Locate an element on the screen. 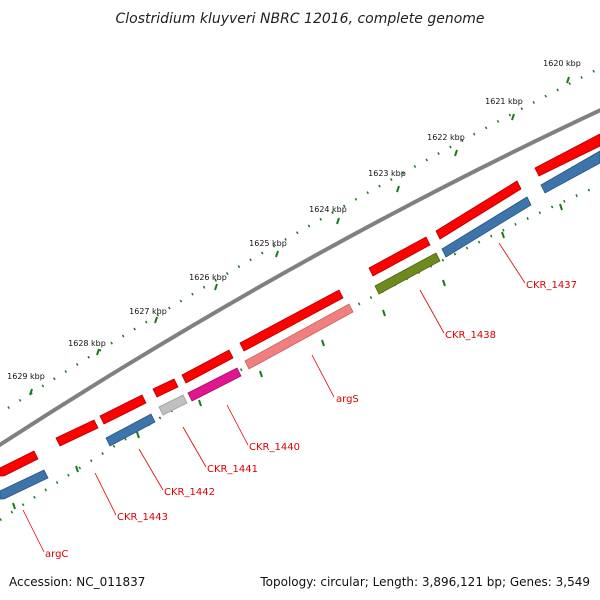 The image size is (600, 600). ruler-label: 1620 kbp is located at coordinates (562, 63).